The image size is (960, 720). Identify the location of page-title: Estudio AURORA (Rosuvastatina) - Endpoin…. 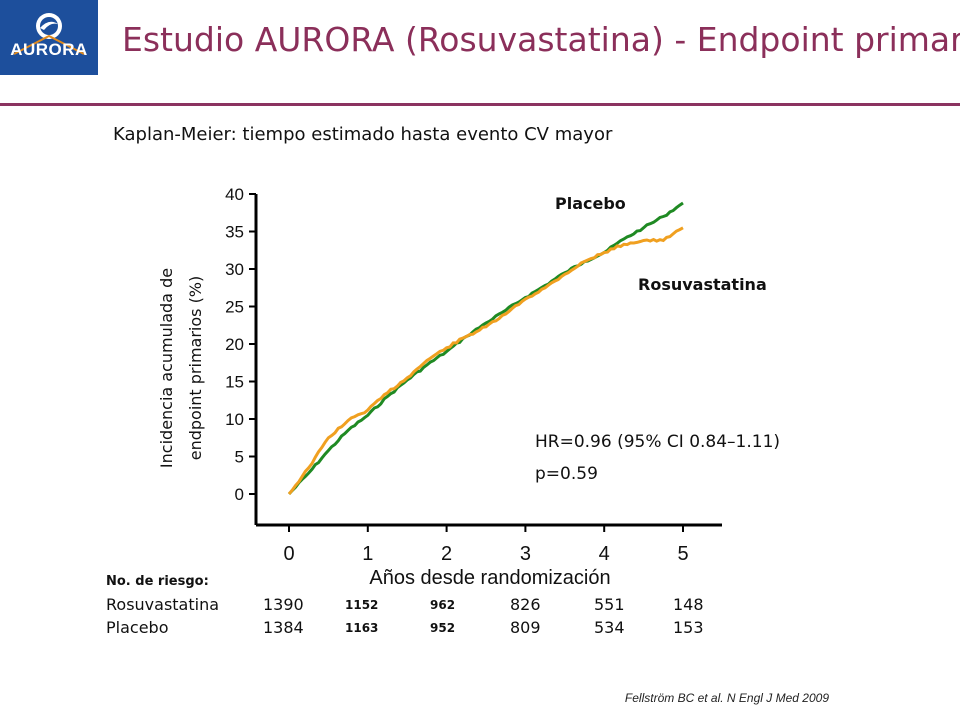
(541, 39).